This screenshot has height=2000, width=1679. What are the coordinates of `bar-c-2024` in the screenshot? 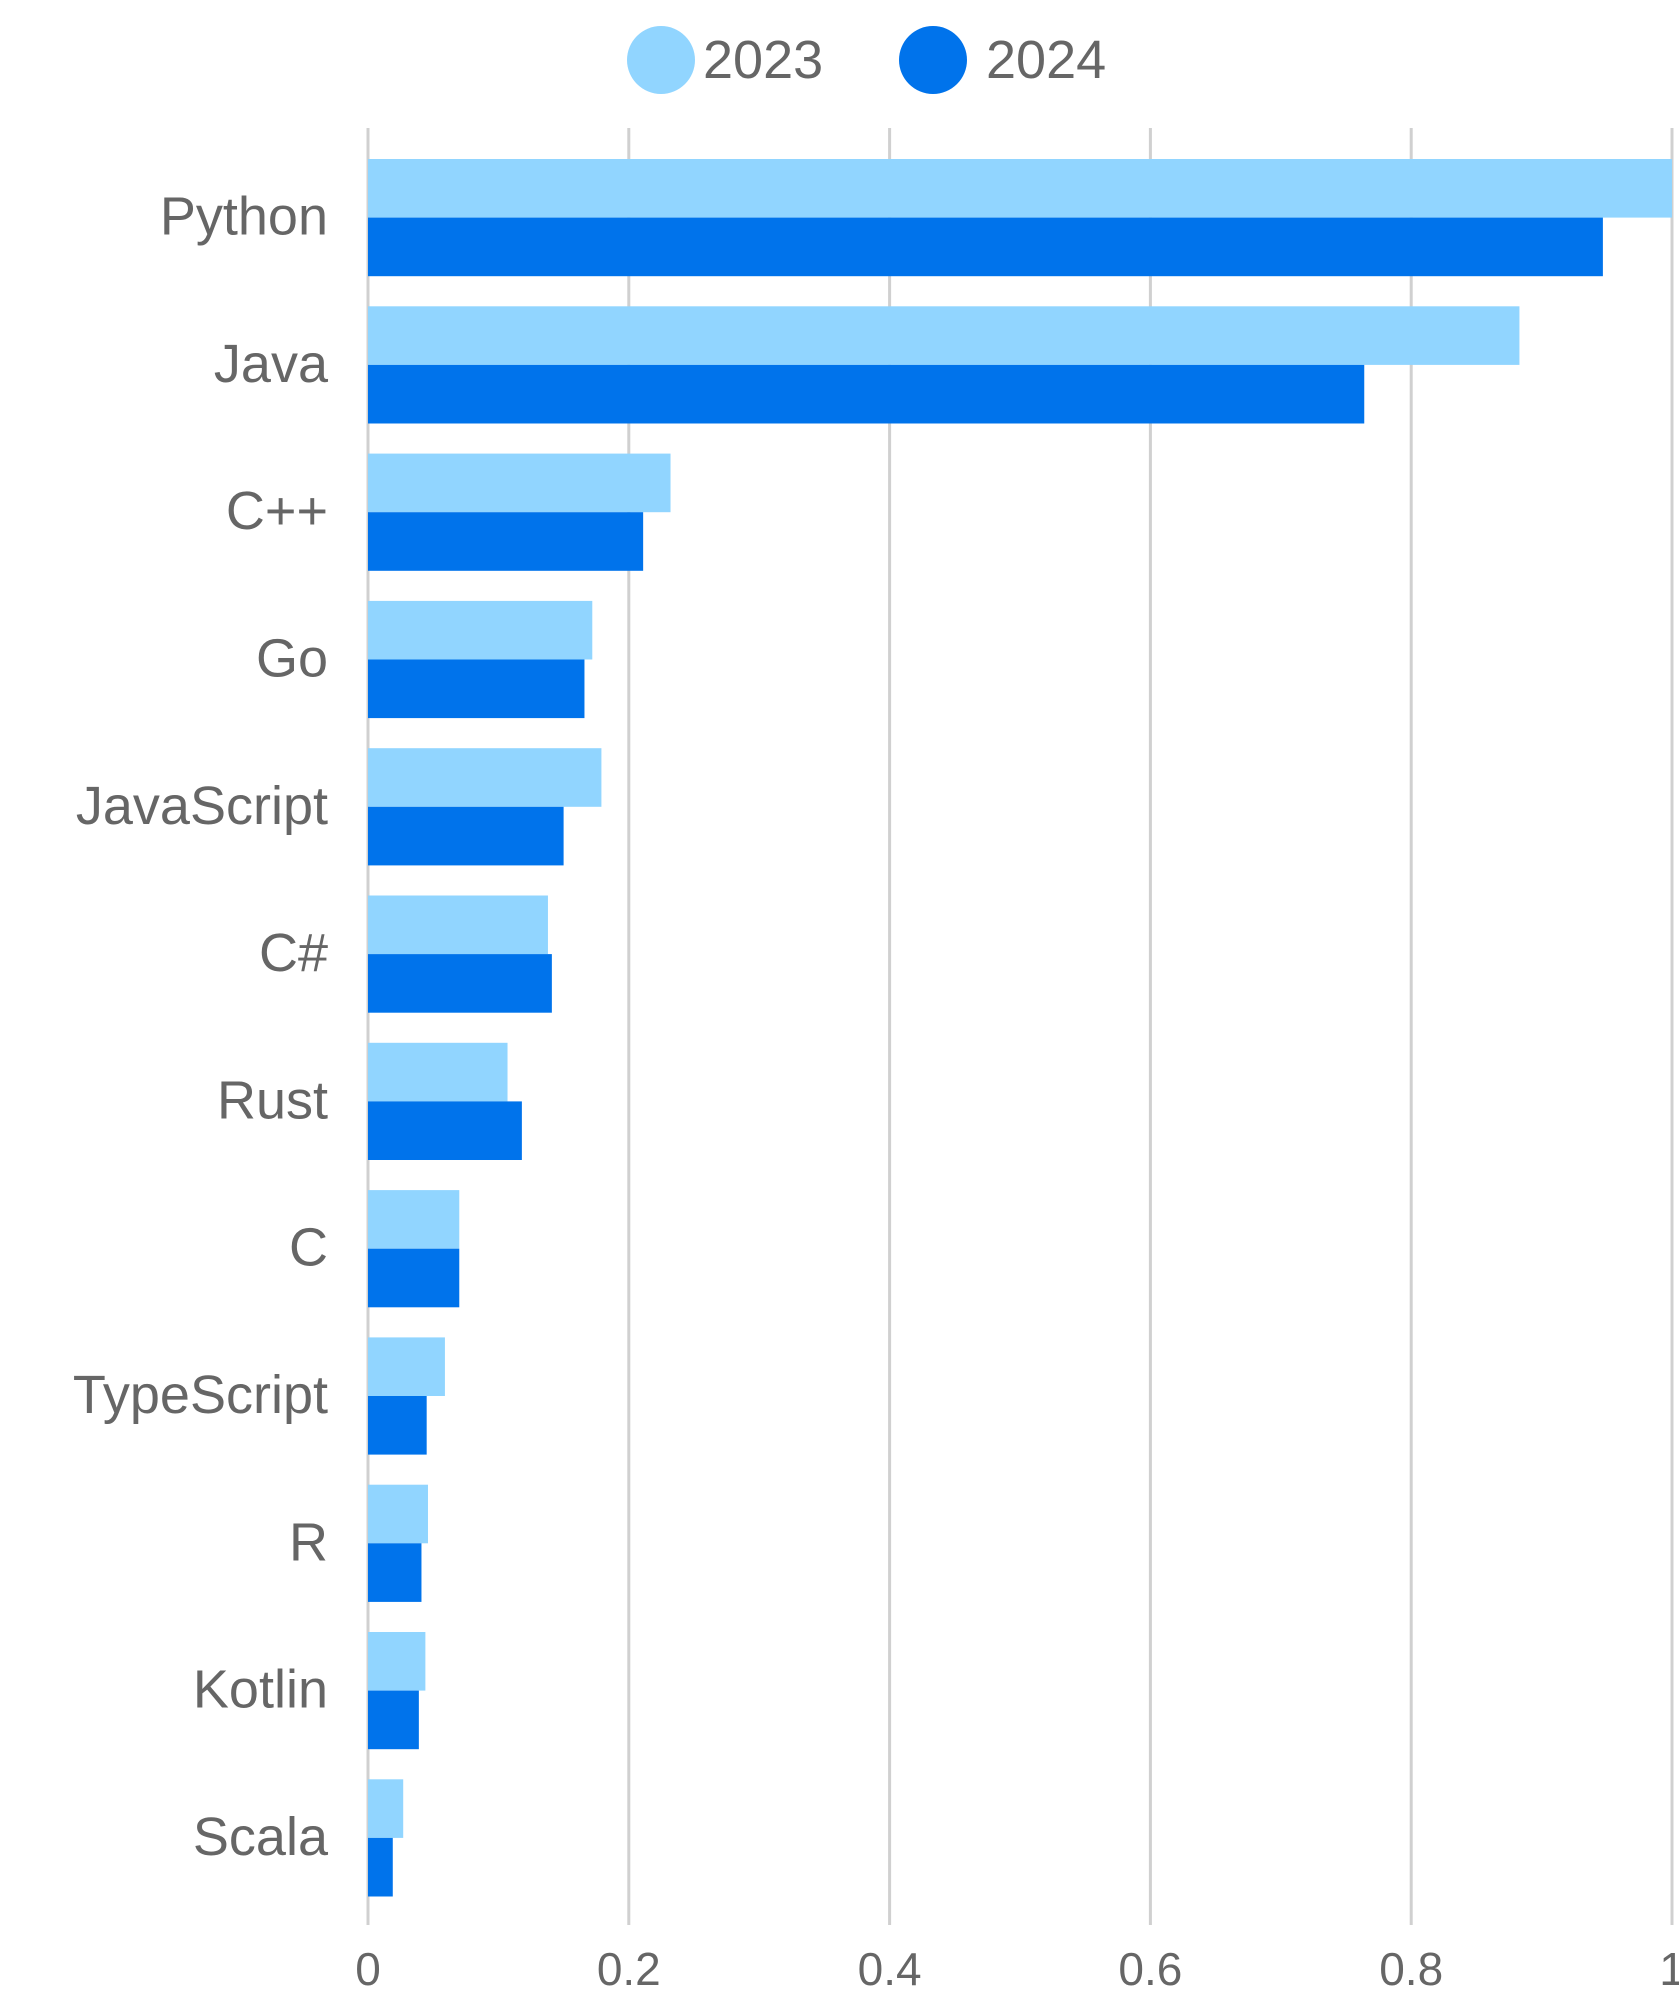 It's located at (414, 1278).